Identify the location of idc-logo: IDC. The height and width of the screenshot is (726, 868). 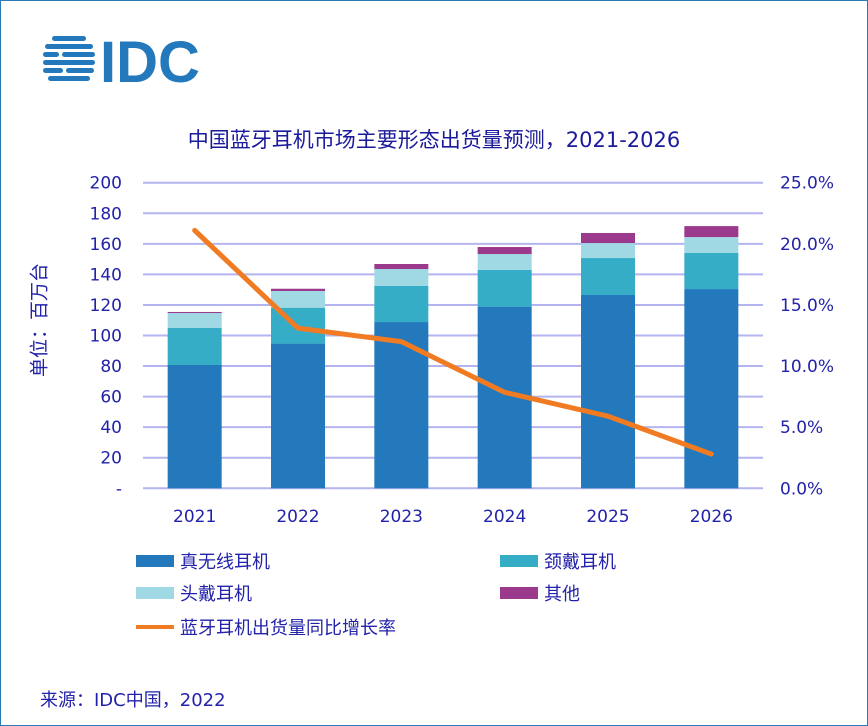
(121, 60).